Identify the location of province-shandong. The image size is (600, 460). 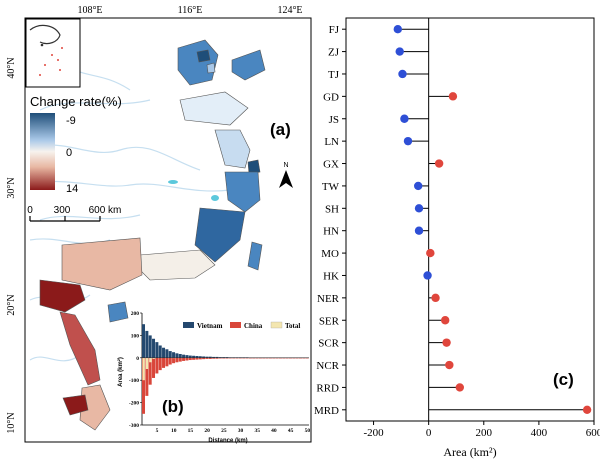
(214, 108).